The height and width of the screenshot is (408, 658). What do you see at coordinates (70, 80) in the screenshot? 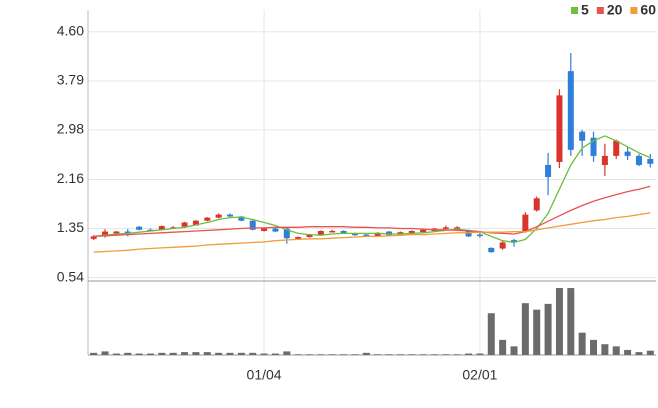
I see `y-tick-label: 3.79` at bounding box center [70, 80].